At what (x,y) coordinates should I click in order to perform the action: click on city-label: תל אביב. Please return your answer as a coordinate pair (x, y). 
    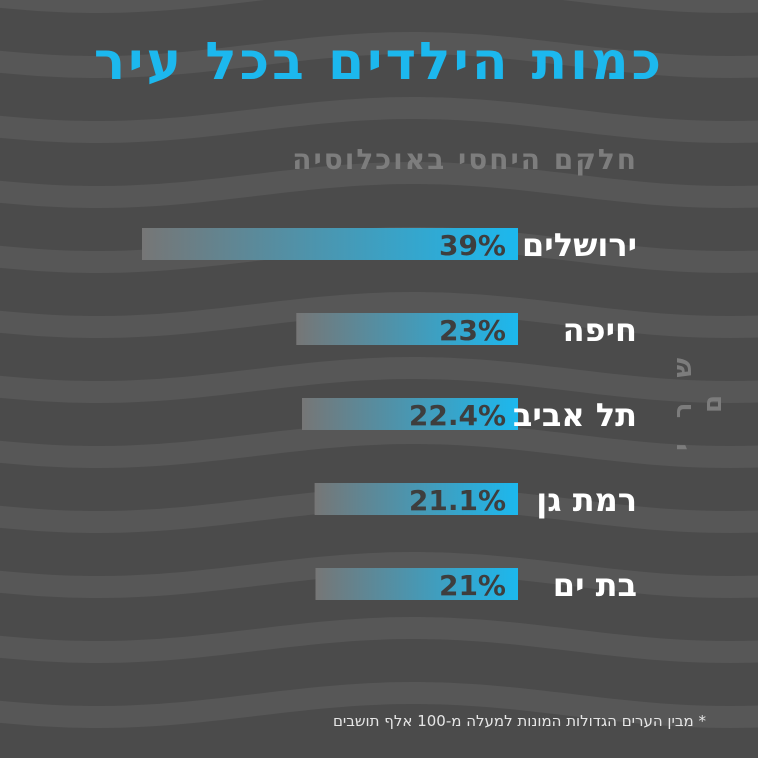
    Looking at the image, I should click on (575, 415).